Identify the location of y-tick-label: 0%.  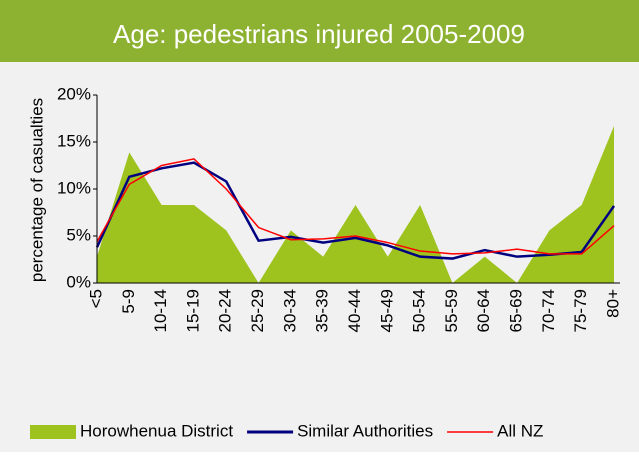
(78, 281).